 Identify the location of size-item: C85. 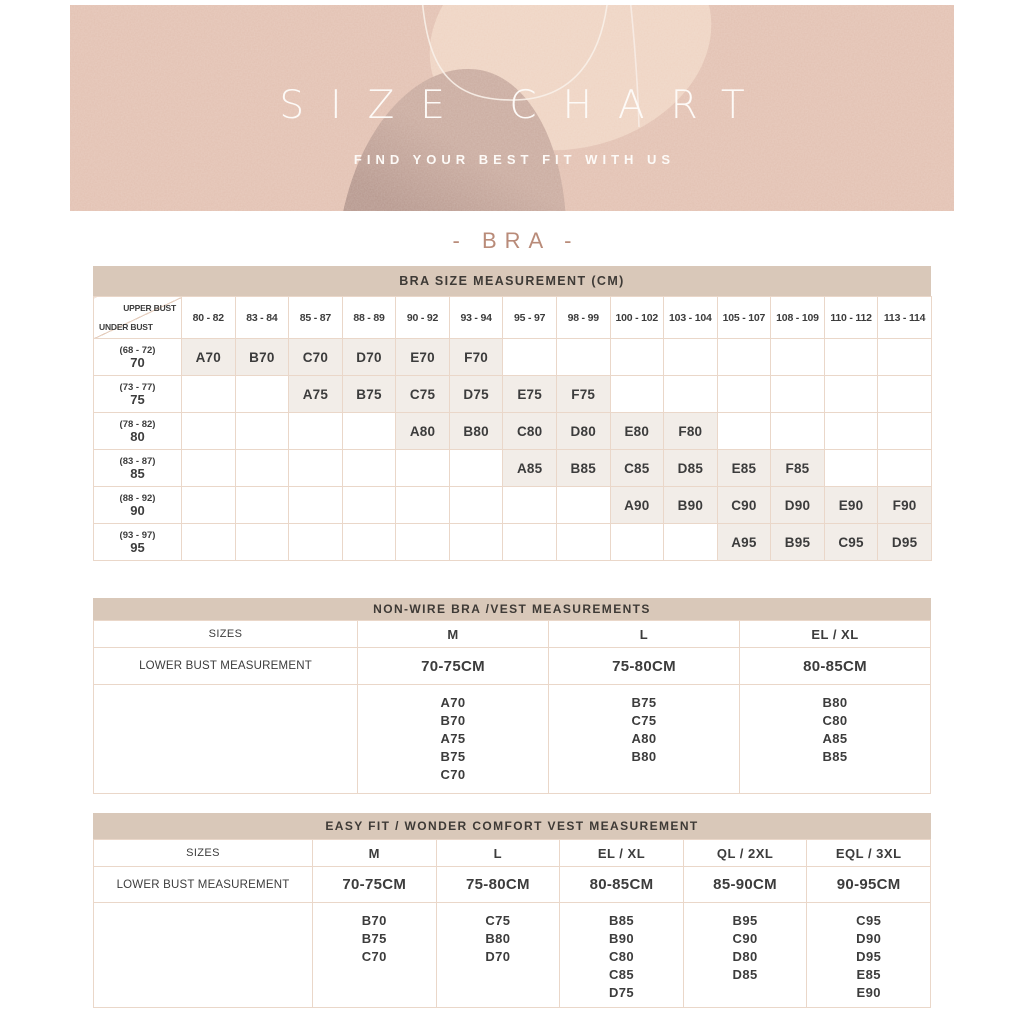
(621, 974).